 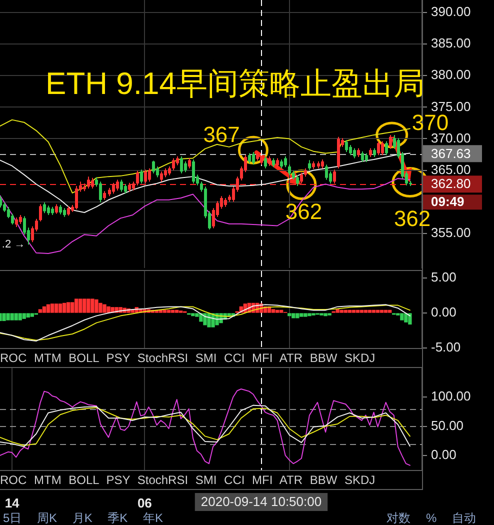 I want to click on y-tick-label: 355.00, so click(x=451, y=232).